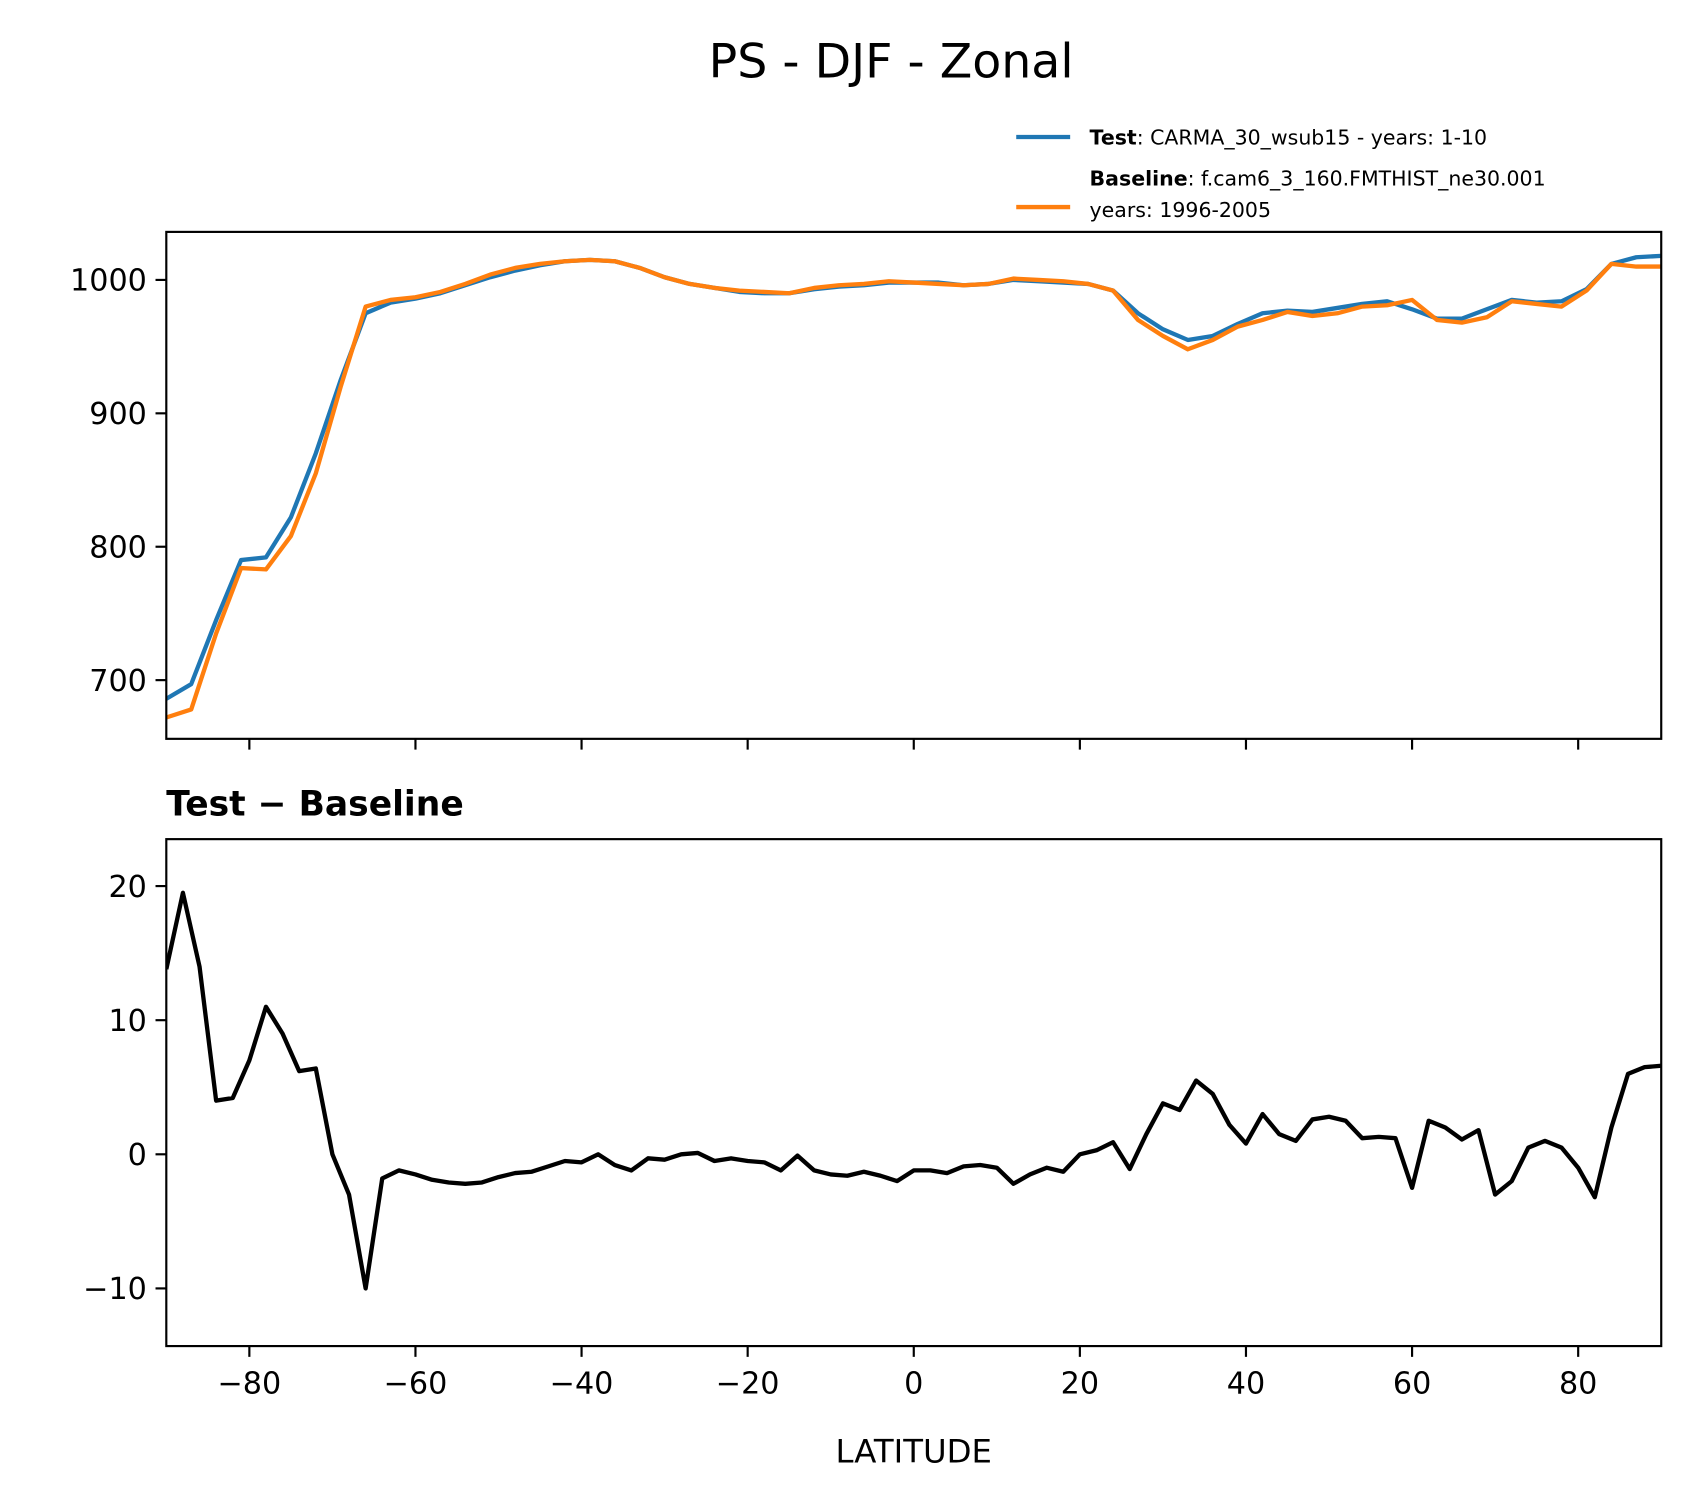  I want to click on legend-name: Test, so click(1113, 138).